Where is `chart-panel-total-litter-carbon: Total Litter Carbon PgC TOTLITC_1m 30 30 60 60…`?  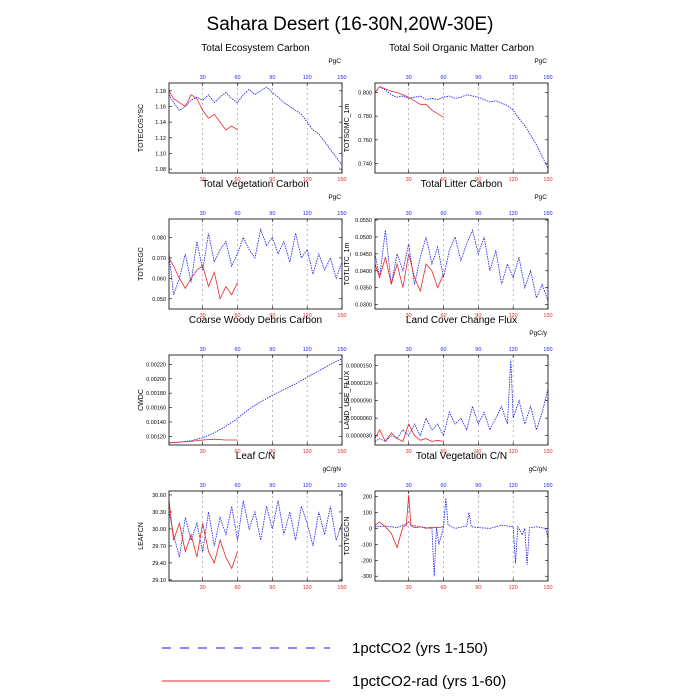
chart-panel-total-litter-carbon: Total Litter Carbon PgC TOTLITC_1m 30 30 60 60… is located at coordinates (448, 249).